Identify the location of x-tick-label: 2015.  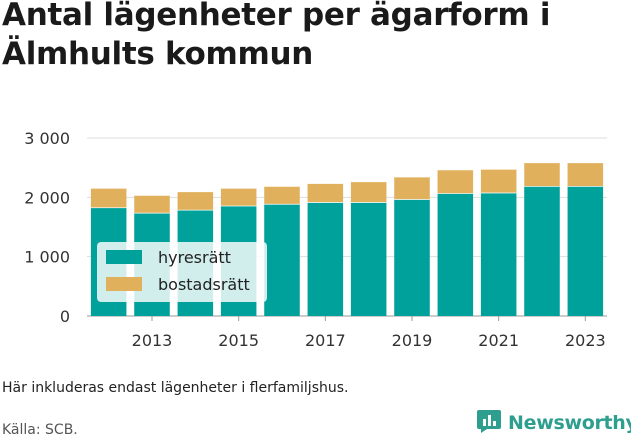
(238, 340).